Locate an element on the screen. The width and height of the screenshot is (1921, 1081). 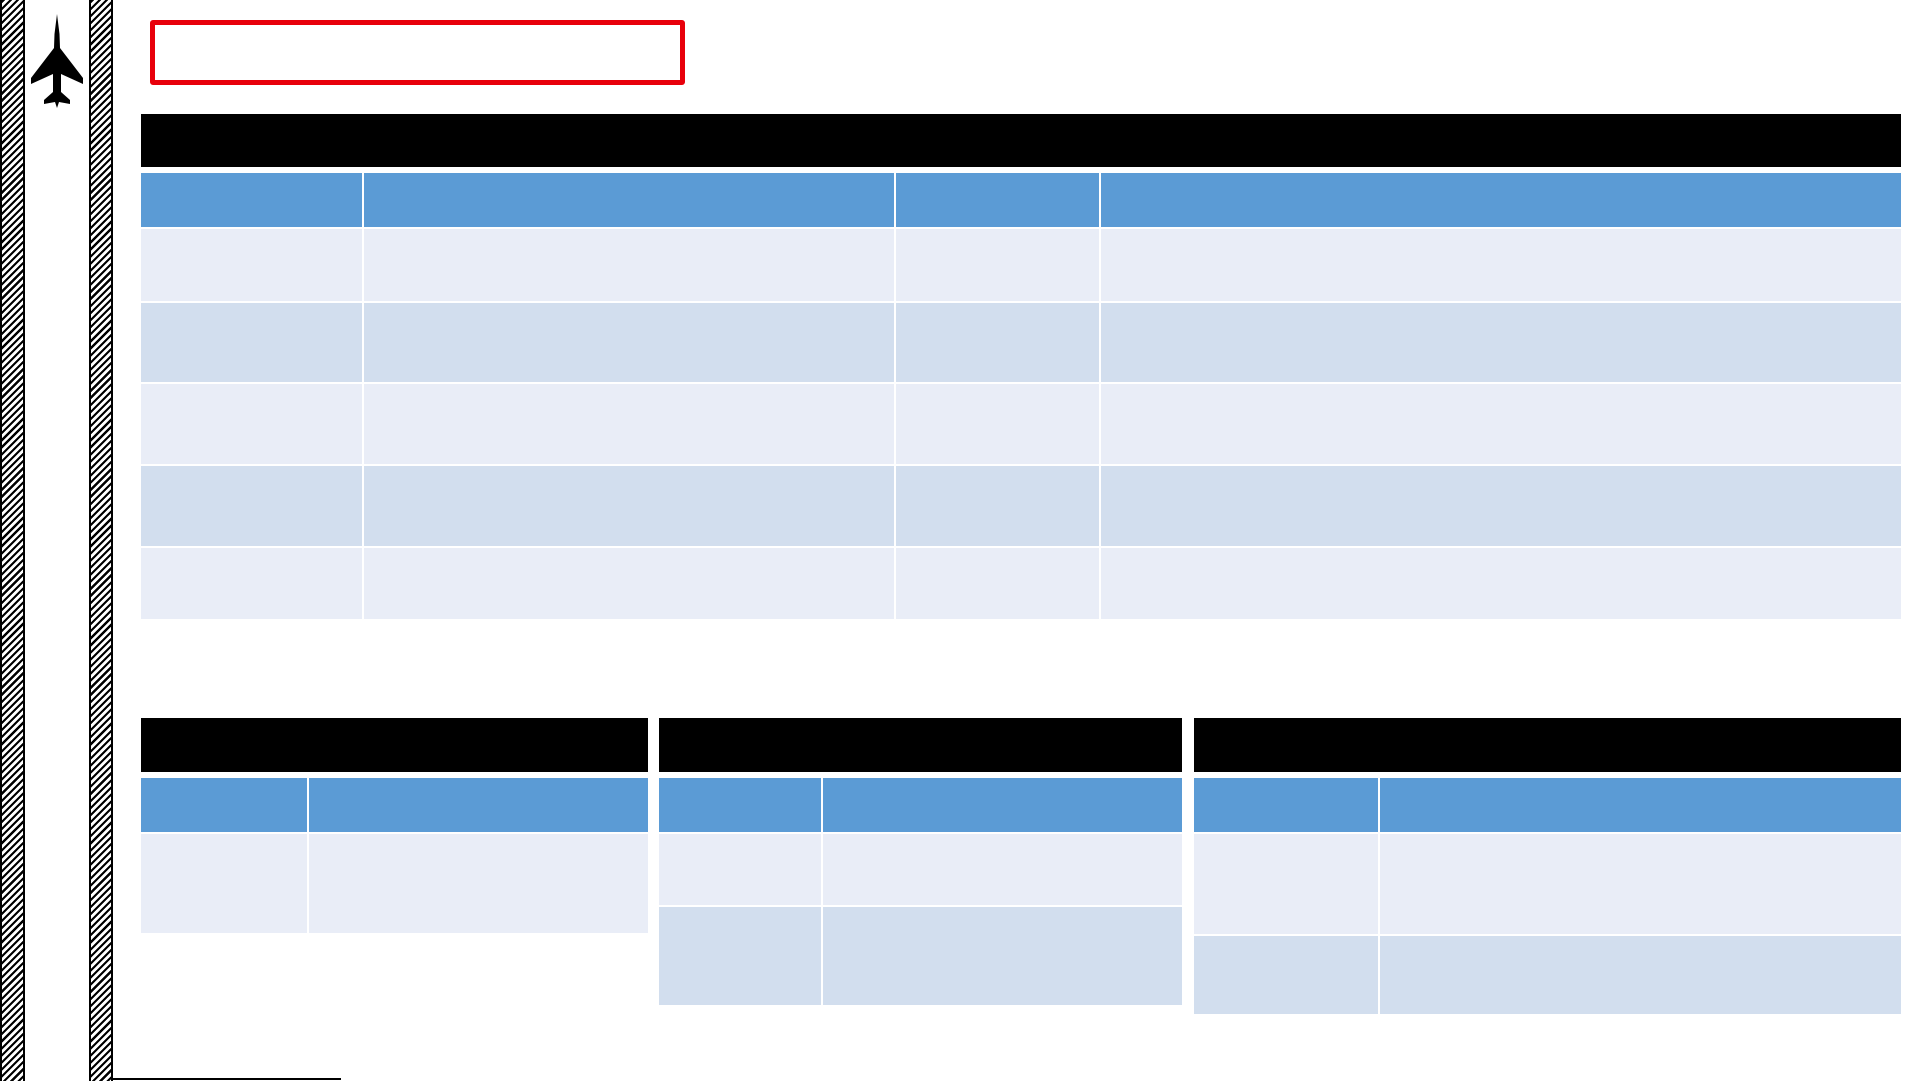
right-table-header is located at coordinates (1547, 806).